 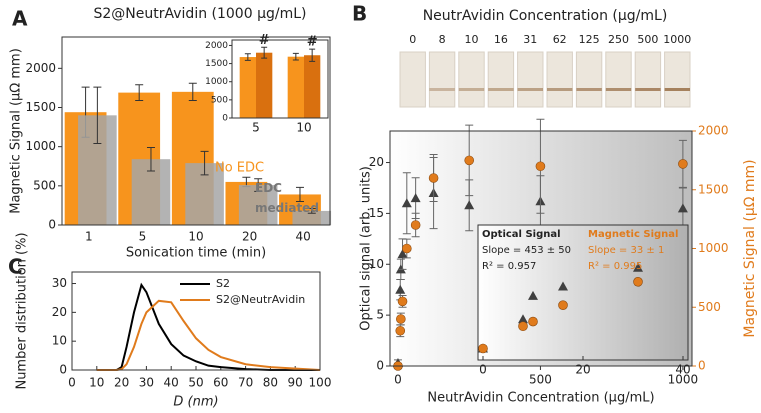 What do you see at coordinates (15, 267) in the screenshot?
I see `panel-label: C` at bounding box center [15, 267].